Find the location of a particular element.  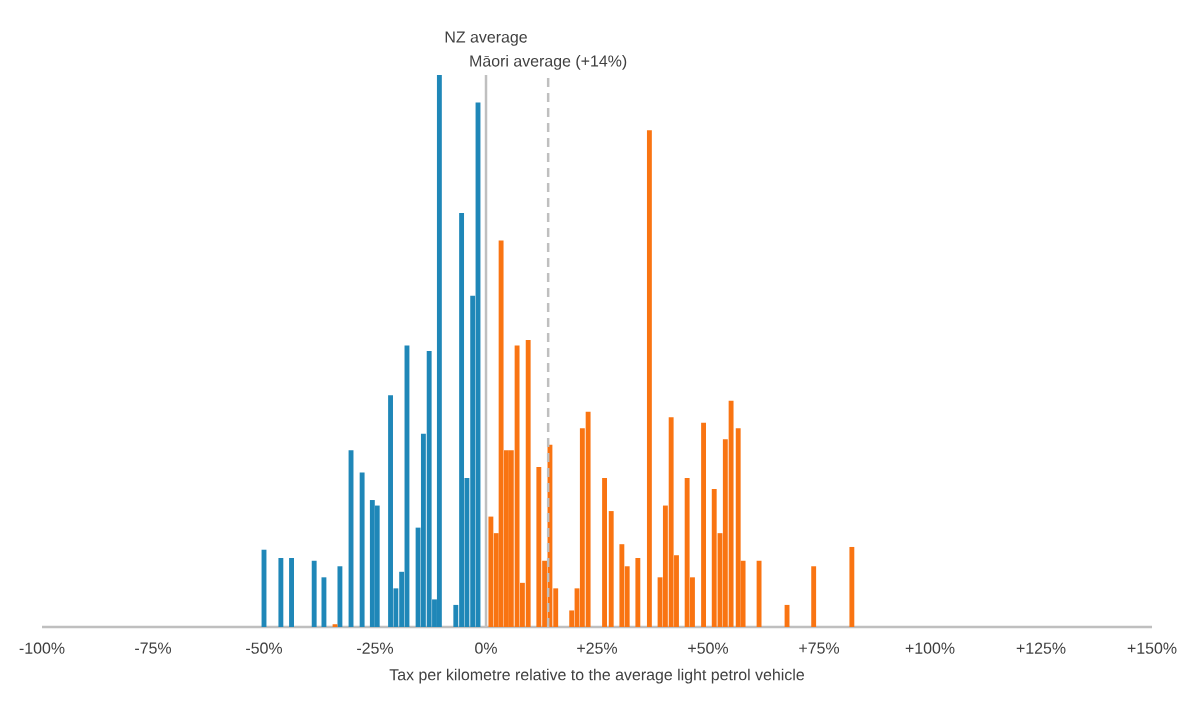

x-tick-label: -100% is located at coordinates (42, 648).